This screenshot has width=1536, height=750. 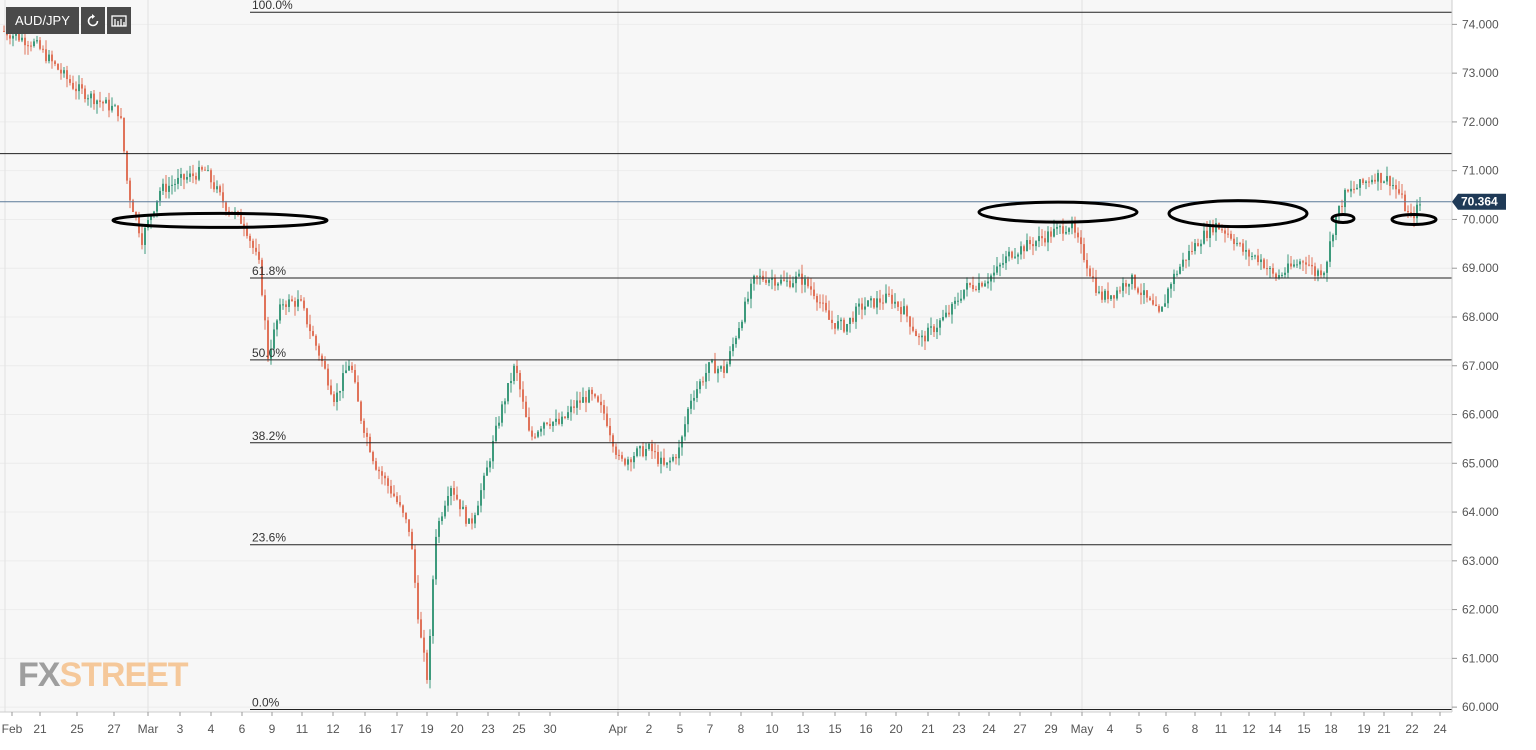 What do you see at coordinates (42, 20) in the screenshot?
I see `symbol-label: AUD/JPY` at bounding box center [42, 20].